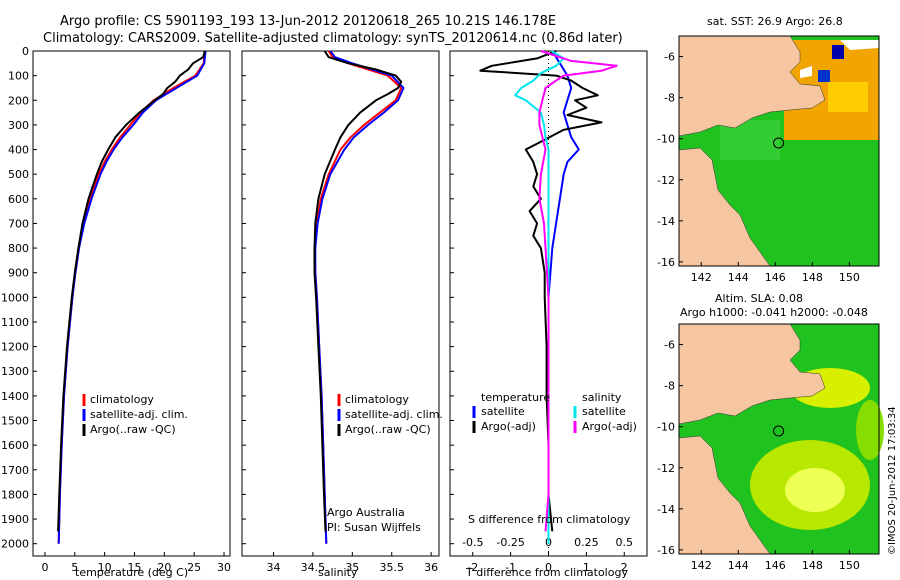 The height and width of the screenshot is (580, 900). I want to click on x-tick-label: 1, so click(586, 567).